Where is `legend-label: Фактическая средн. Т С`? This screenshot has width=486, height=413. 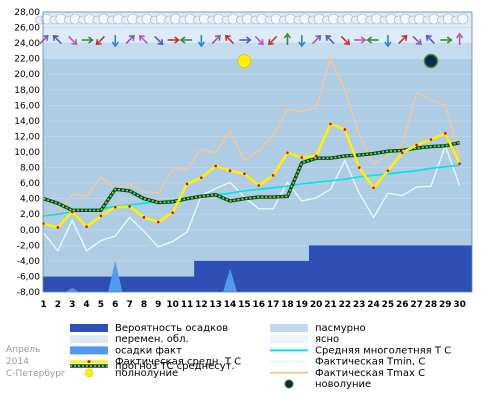 legend-label: Фактическая средн. Т С is located at coordinates (178, 362).